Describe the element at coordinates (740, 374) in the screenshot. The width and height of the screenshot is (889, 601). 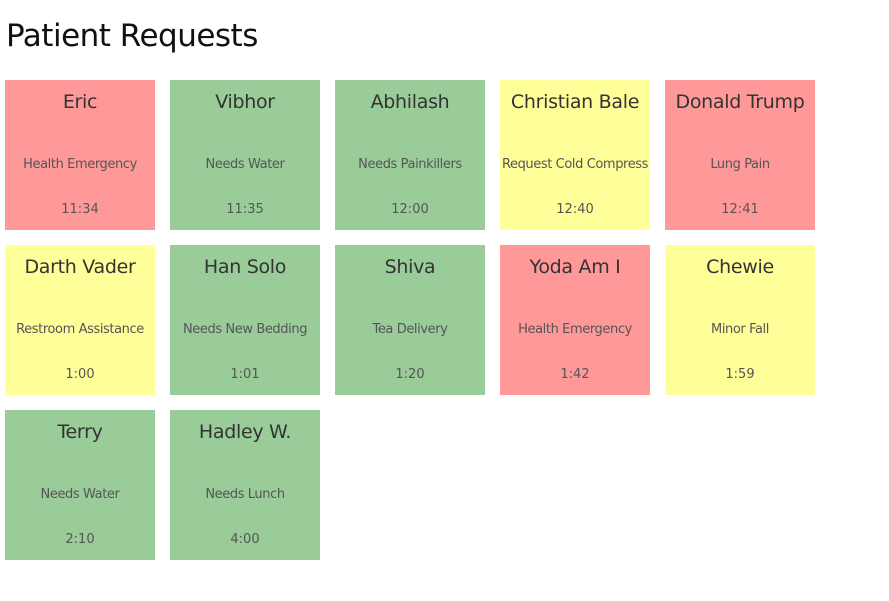
I see `request-time: 1:59` at that location.